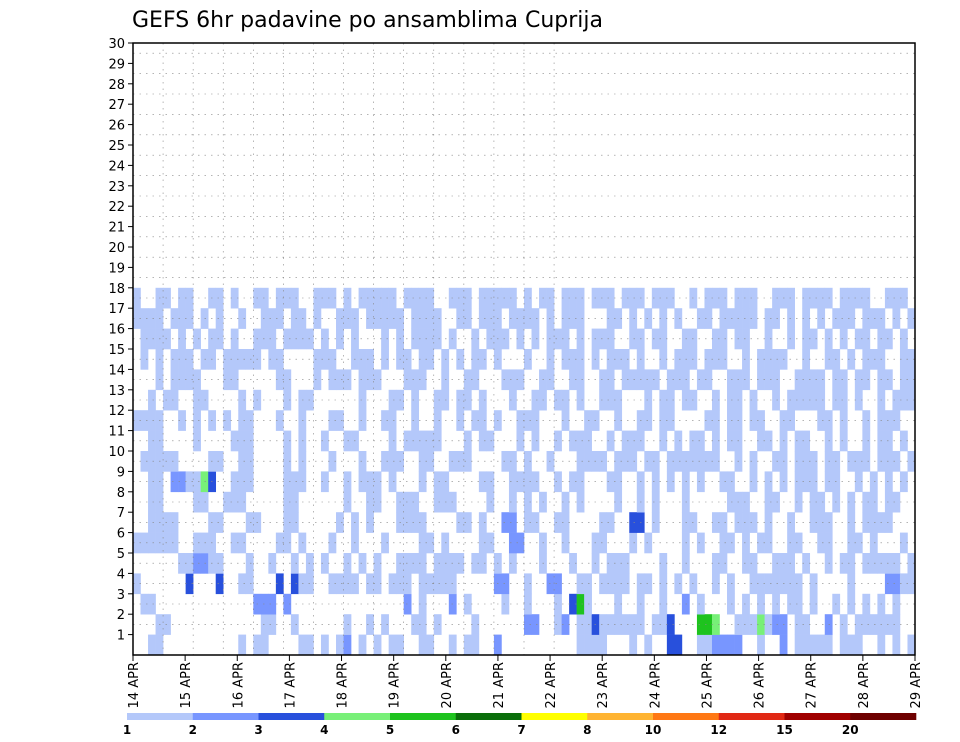 This screenshot has height=742, width=960. What do you see at coordinates (121, 636) in the screenshot?
I see `y-tick-label: 1` at bounding box center [121, 636].